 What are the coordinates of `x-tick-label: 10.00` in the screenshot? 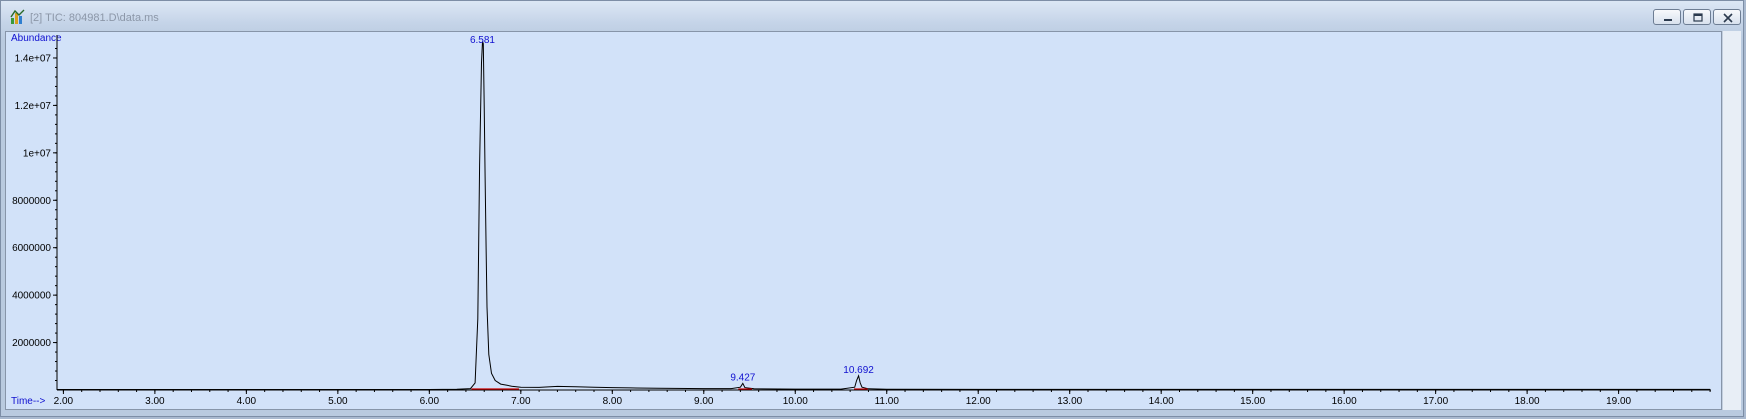 It's located at (795, 401).